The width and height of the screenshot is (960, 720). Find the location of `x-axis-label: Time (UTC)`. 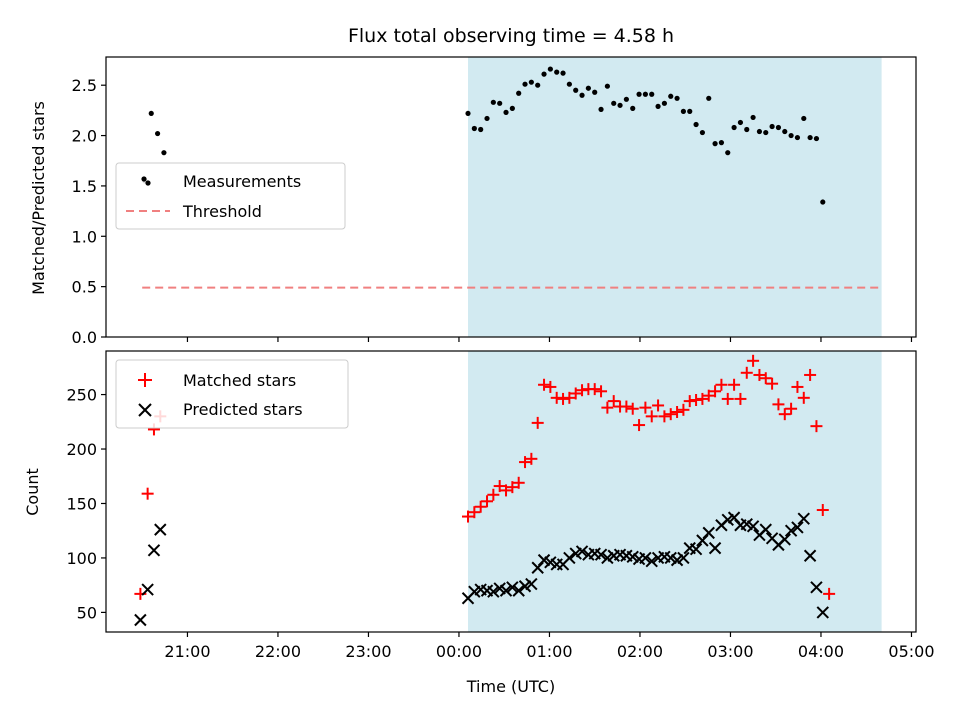

x-axis-label: Time (UTC) is located at coordinates (510, 686).